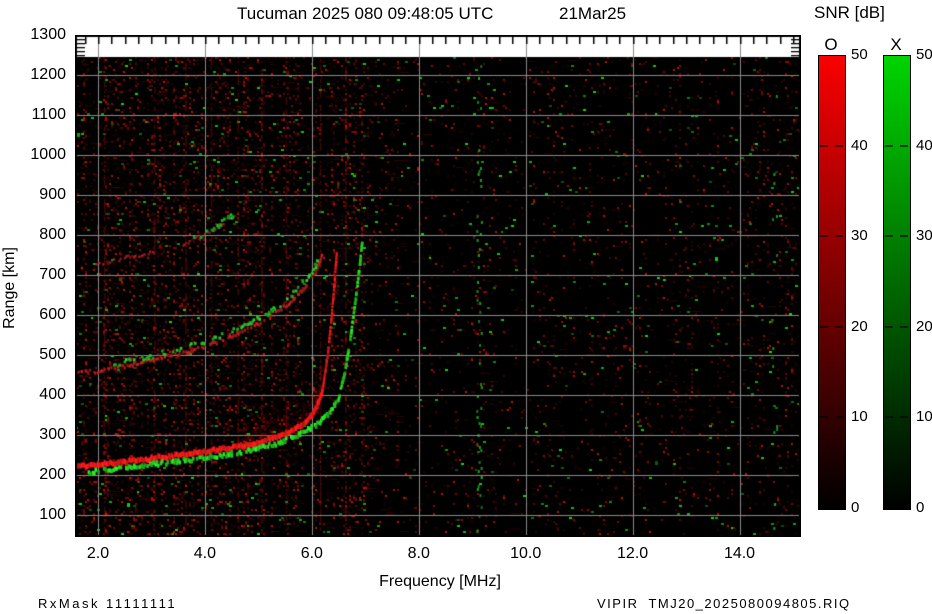 The width and height of the screenshot is (932, 614). Describe the element at coordinates (924, 417) in the screenshot. I see `x-colorbar-tick-label: 10` at that location.